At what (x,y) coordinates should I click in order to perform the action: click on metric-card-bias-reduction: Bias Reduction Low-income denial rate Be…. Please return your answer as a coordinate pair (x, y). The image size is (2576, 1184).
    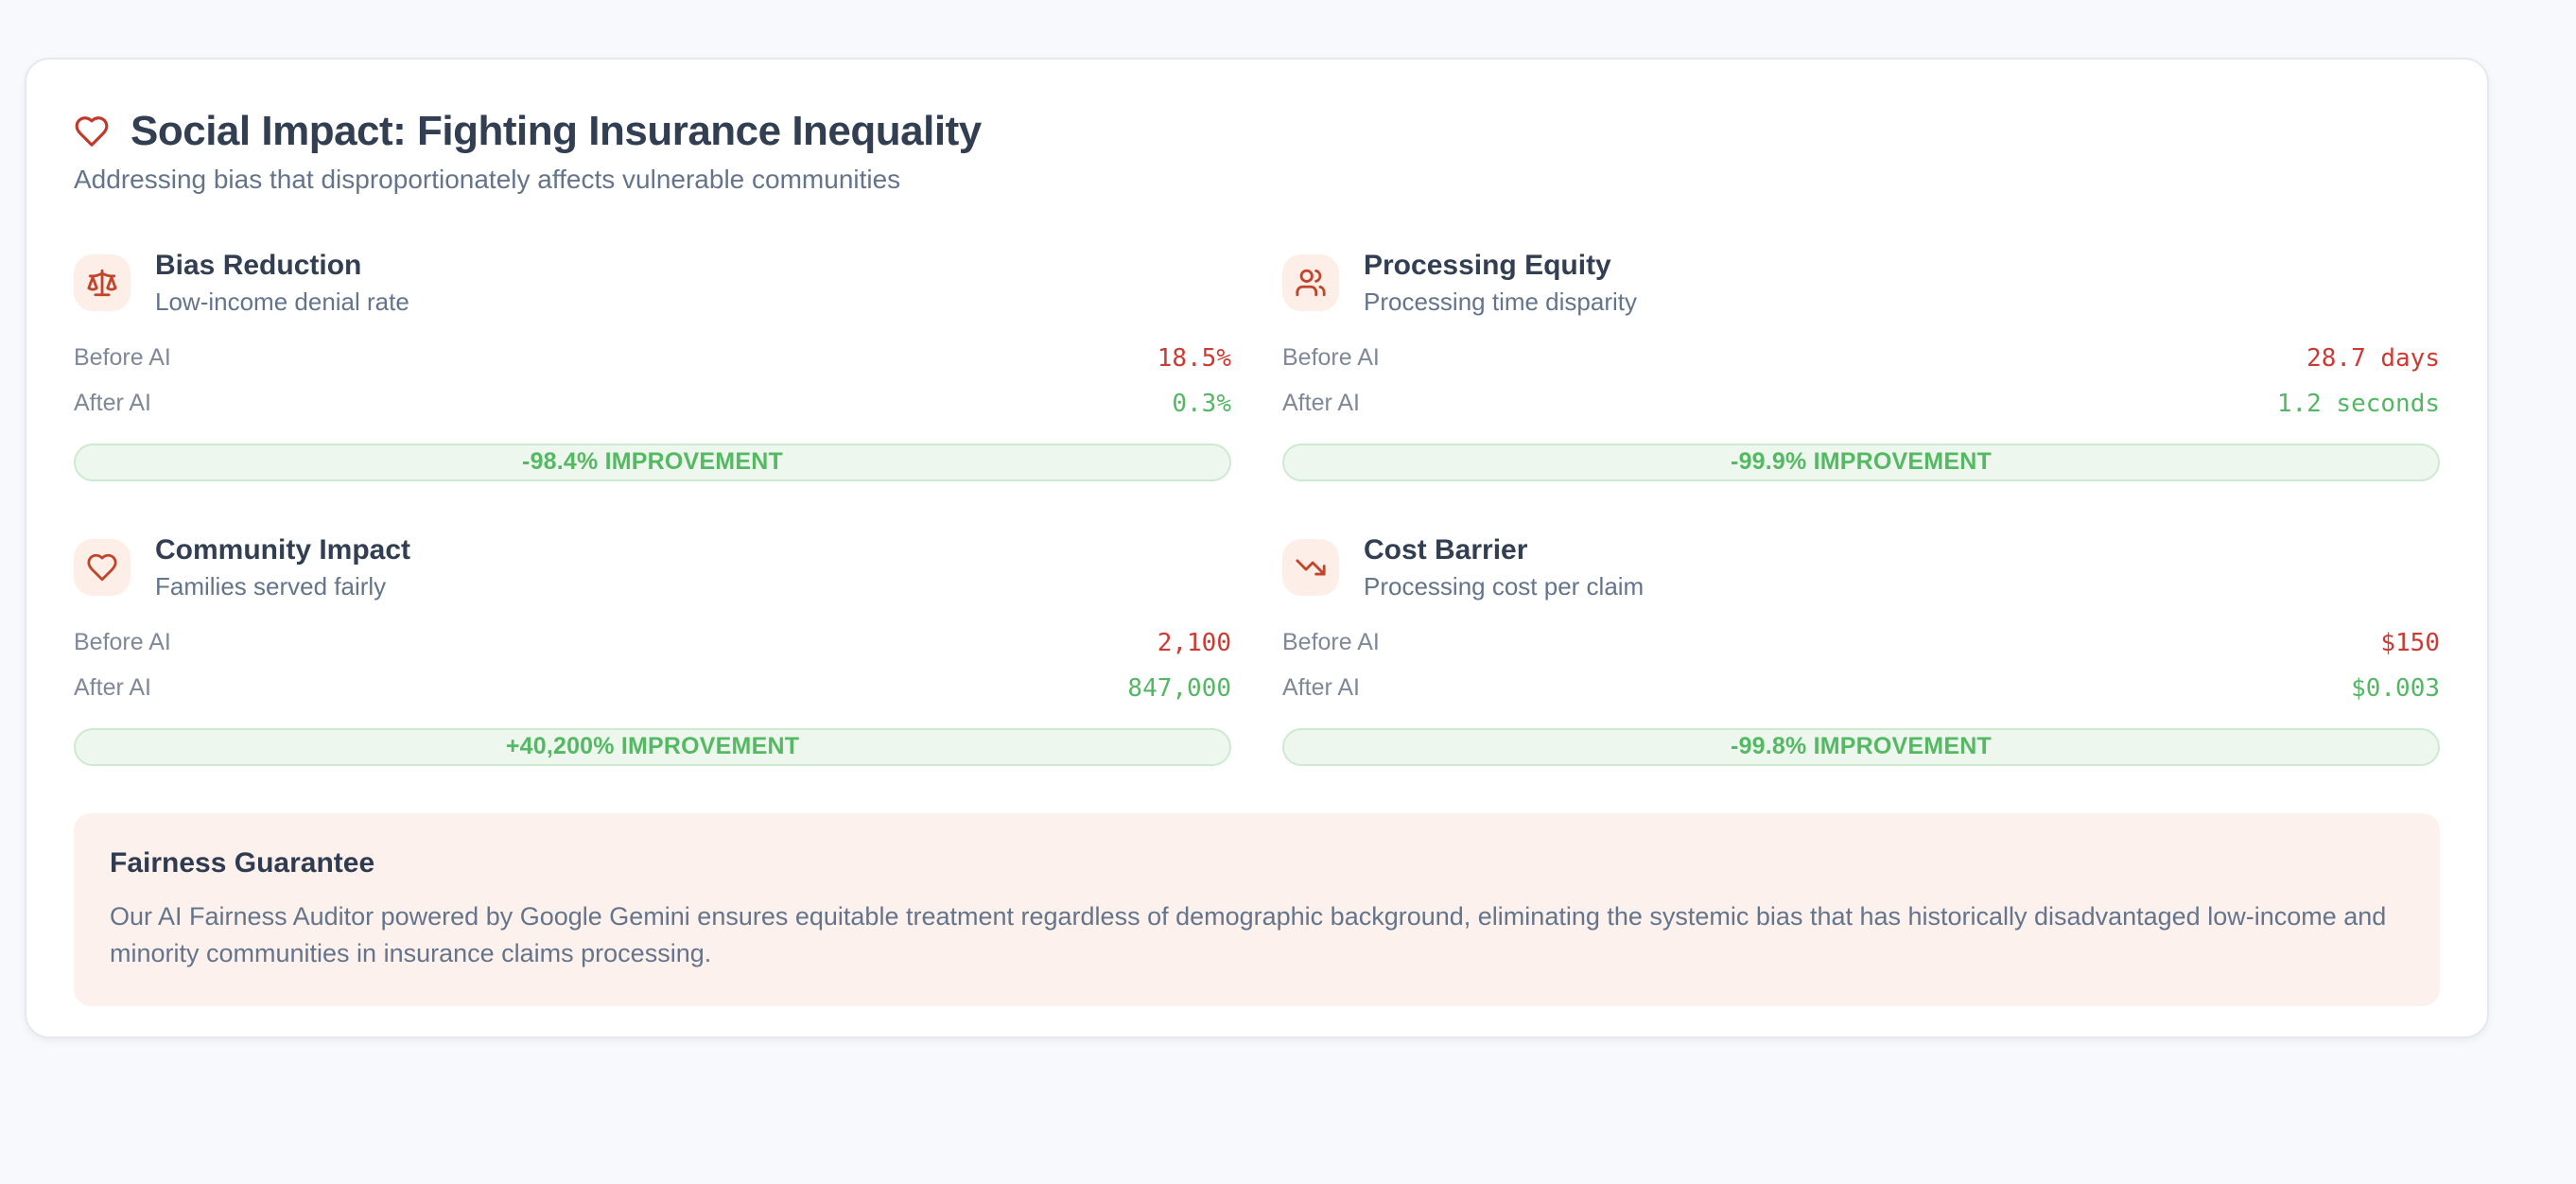
    Looking at the image, I should click on (652, 365).